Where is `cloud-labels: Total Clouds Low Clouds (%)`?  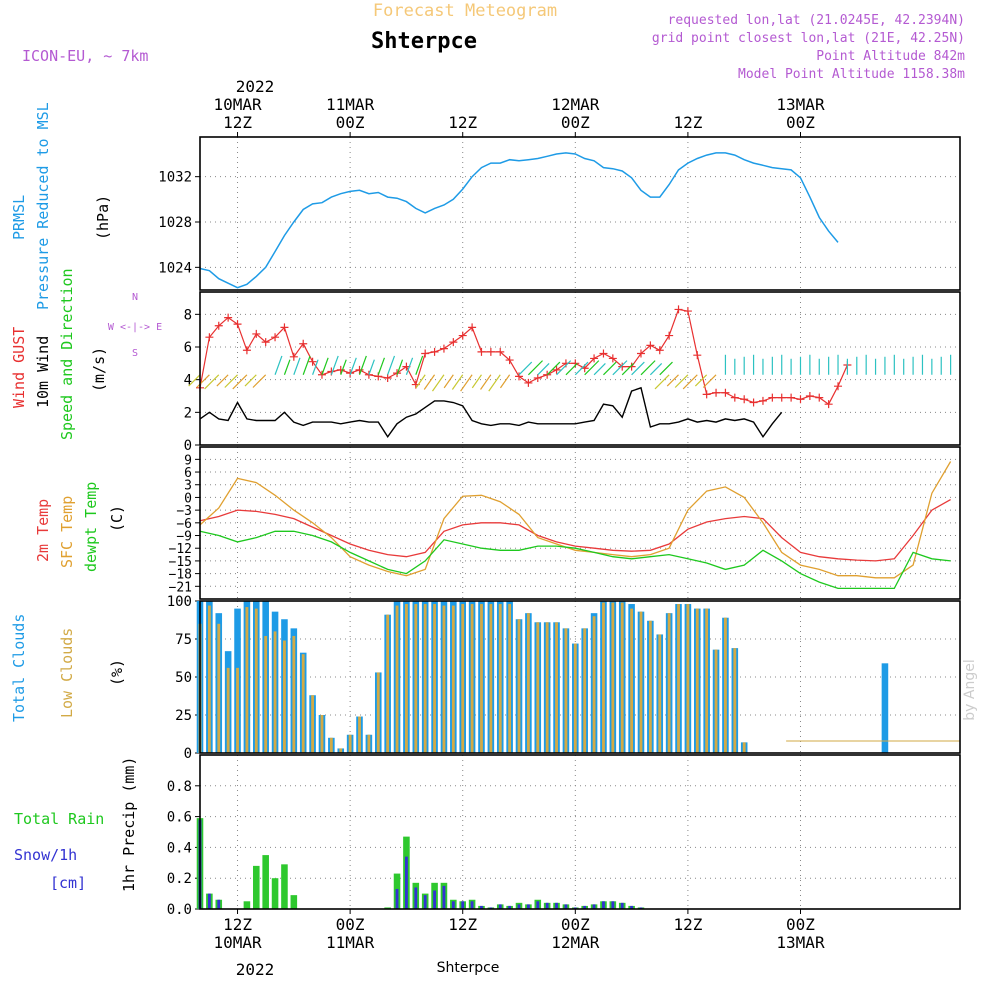 cloud-labels: Total Clouds Low Clouds (%) is located at coordinates (68, 668).